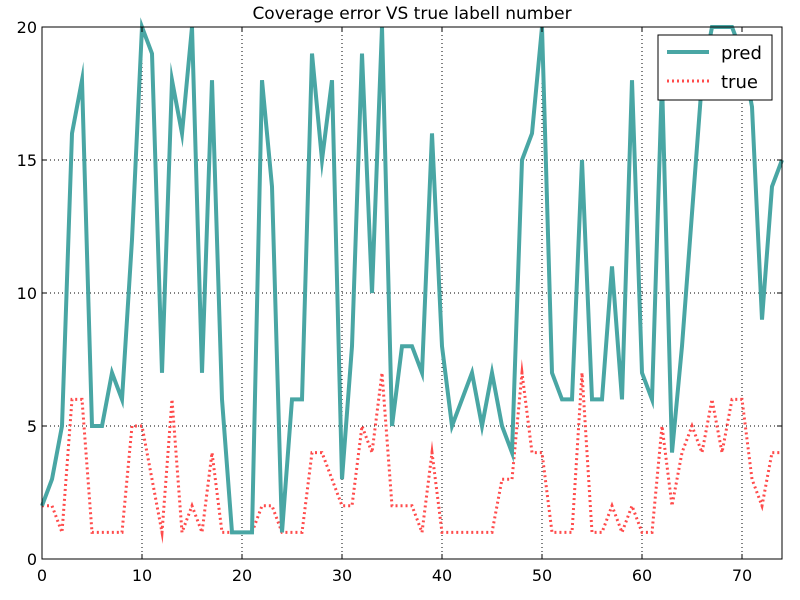 This screenshot has height=600, width=800. What do you see at coordinates (342, 575) in the screenshot?
I see `x-tick-label: 30` at bounding box center [342, 575].